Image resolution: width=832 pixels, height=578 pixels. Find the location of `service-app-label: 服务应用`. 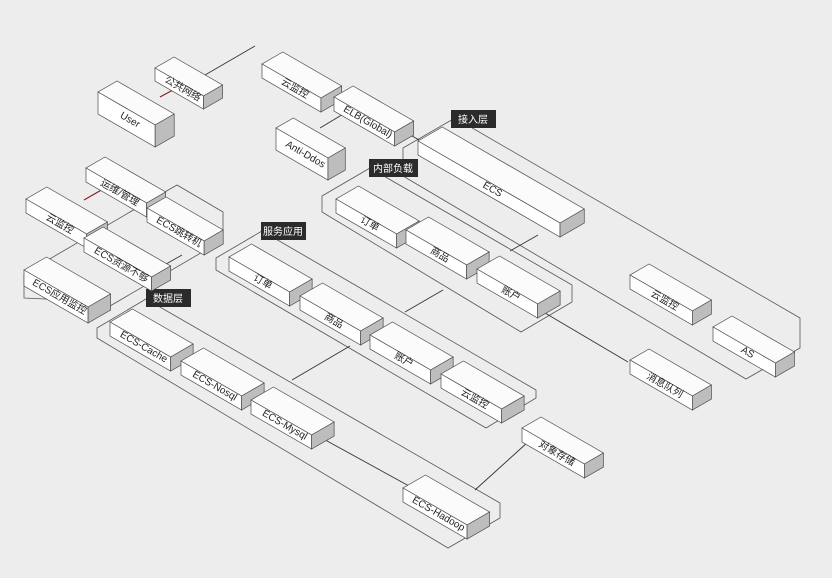

service-app-label: 服务应用 is located at coordinates (283, 231).